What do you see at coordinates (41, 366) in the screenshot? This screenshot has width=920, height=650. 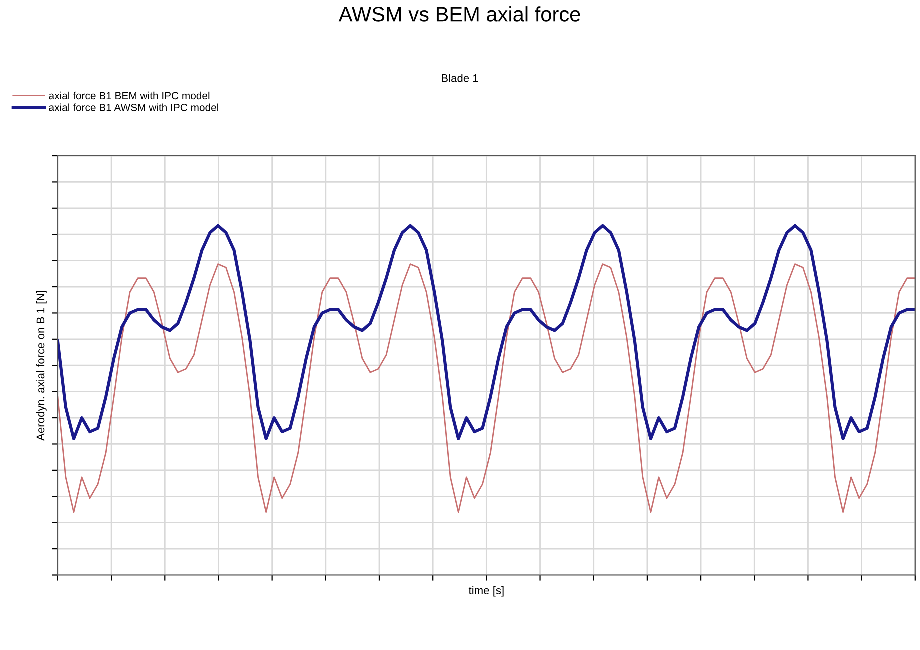 I see `y-axis-title: Aerodyn. axial force on B 1 [N]` at bounding box center [41, 366].